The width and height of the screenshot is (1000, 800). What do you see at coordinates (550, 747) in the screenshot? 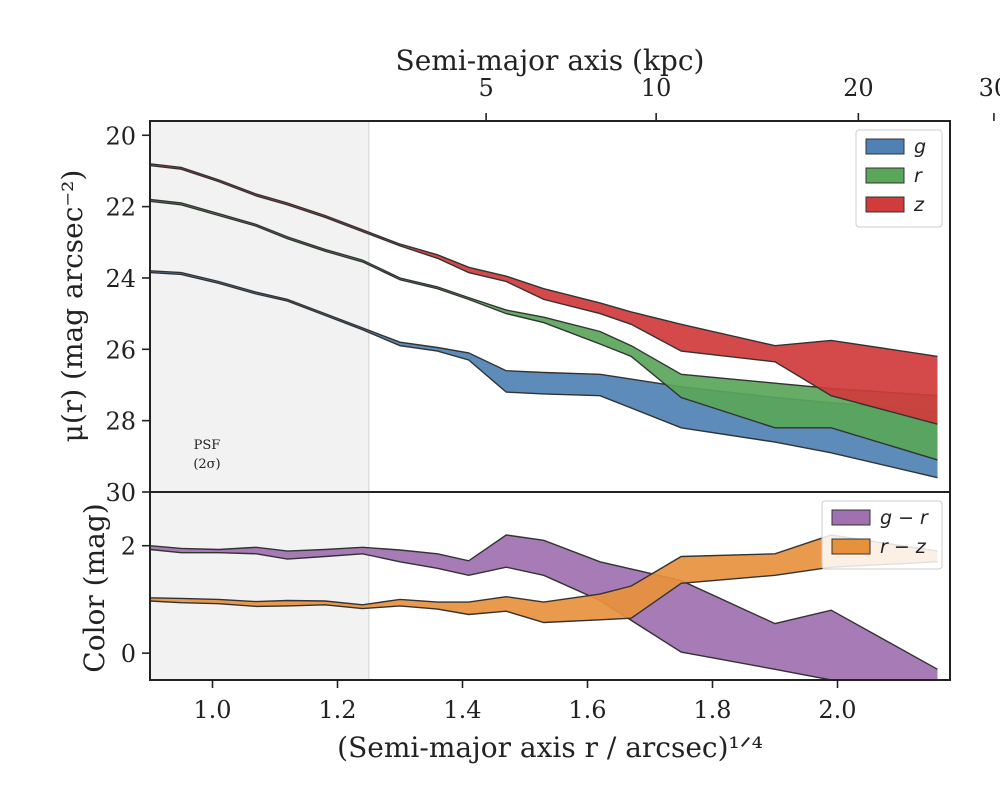
I see `x-axis-label: (Semi-major axis r / arcsec)¹ᐟ⁴` at bounding box center [550, 747].